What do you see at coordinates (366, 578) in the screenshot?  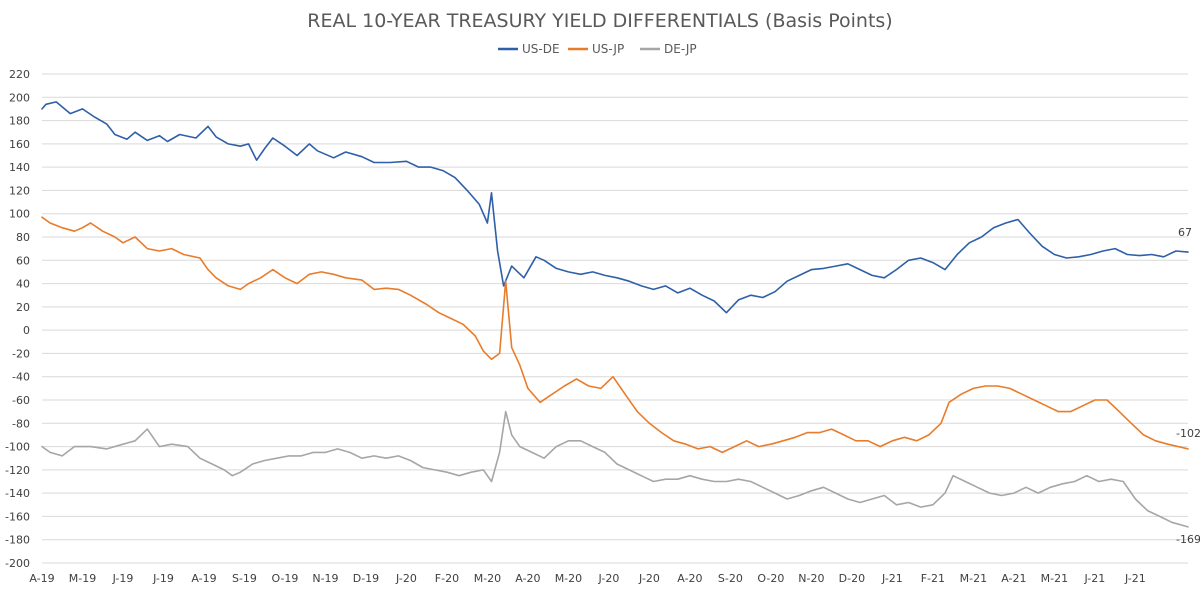 I see `x-tick-label: D-19` at bounding box center [366, 578].